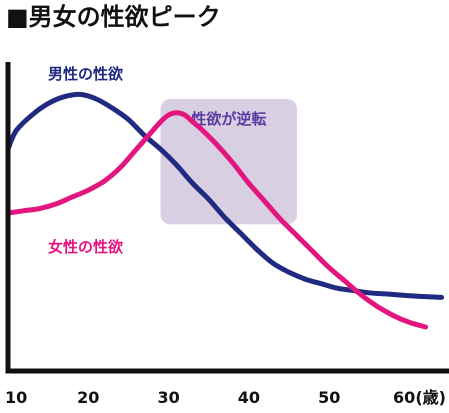 The height and width of the screenshot is (413, 449). Describe the element at coordinates (85, 247) in the screenshot. I see `female-series-label: 女性の性欲` at that location.